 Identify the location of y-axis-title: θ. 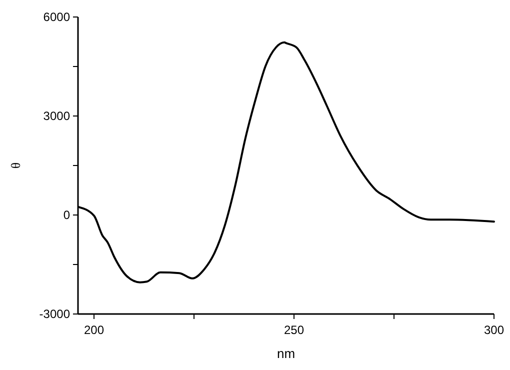
(15, 165).